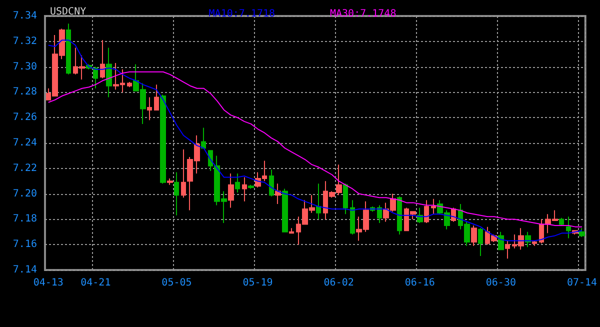  Describe the element at coordinates (24, 41) in the screenshot. I see `y-tick-label: 7.32` at that location.